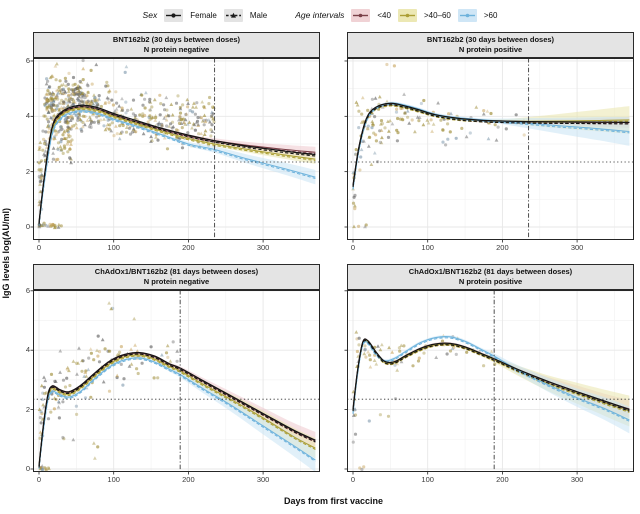 This screenshot has height=514, width=640. What do you see at coordinates (258, 15) in the screenshot?
I see `legend-label-male: Male` at bounding box center [258, 15].